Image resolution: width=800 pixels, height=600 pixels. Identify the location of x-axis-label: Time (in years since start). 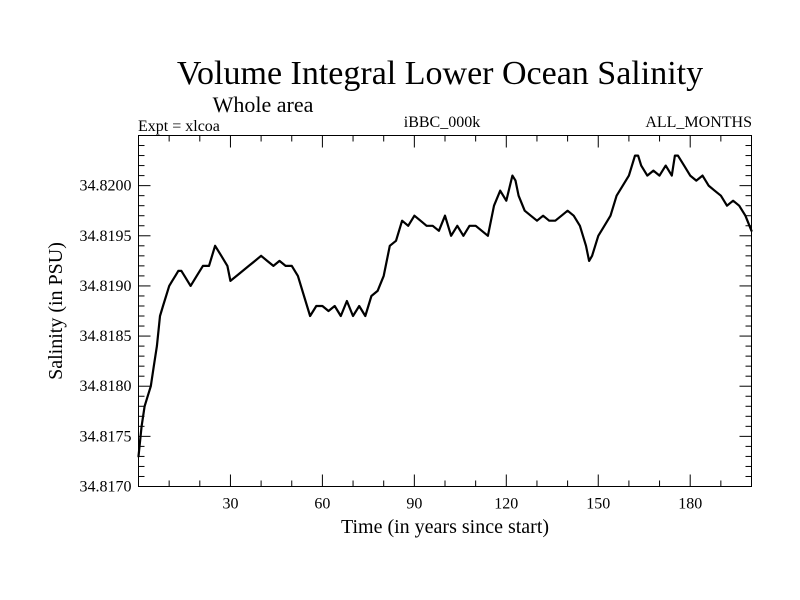
(445, 527).